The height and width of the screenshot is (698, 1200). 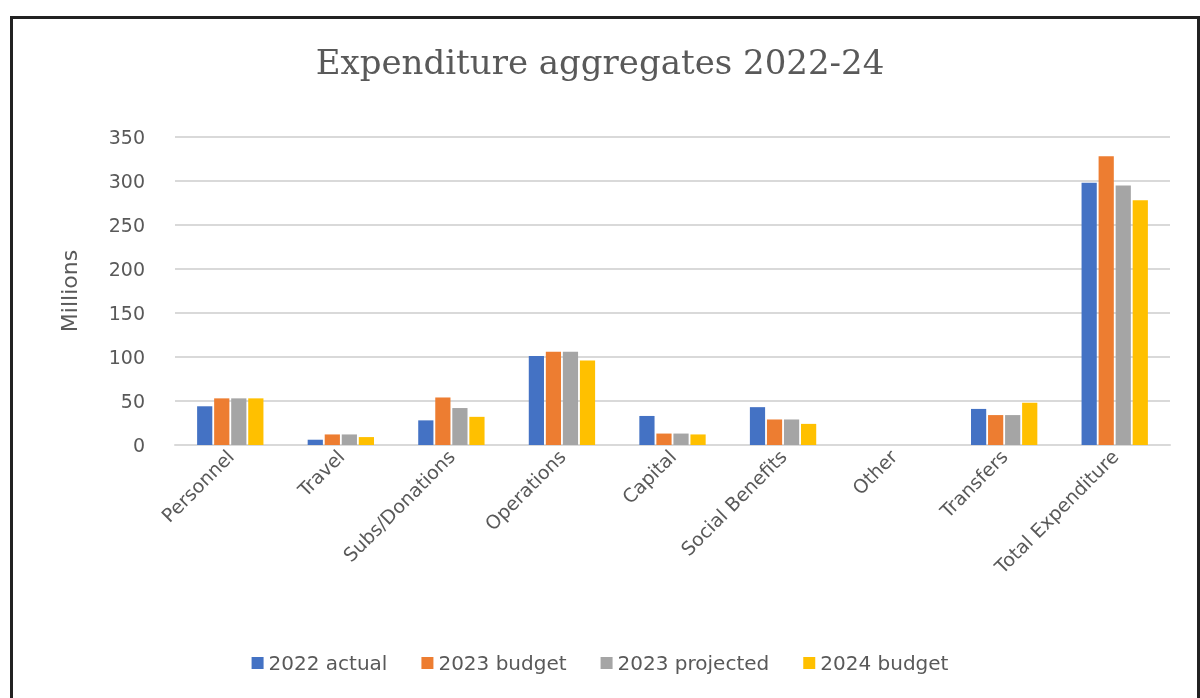 I want to click on y-axis-title: Millions, so click(x=69, y=291).